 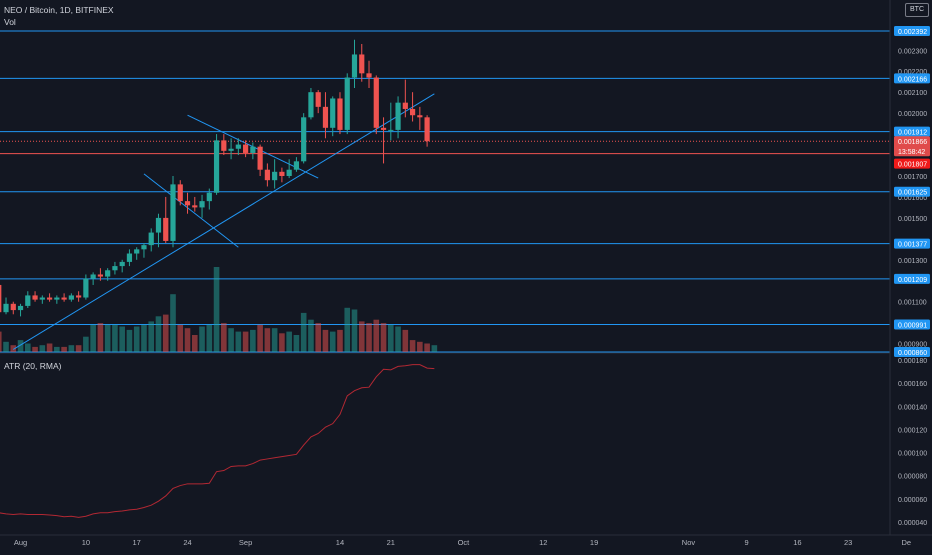 I want to click on current-price-tag, so click(x=912, y=146).